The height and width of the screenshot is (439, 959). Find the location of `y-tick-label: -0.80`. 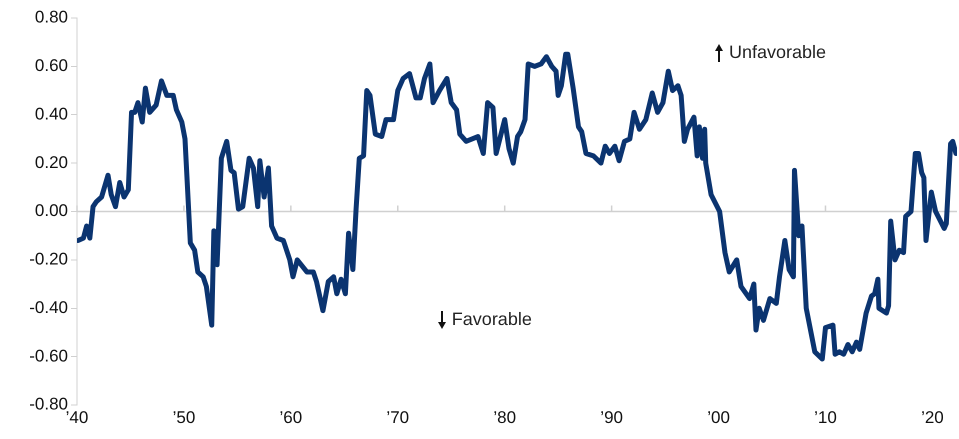

y-tick-label: -0.80 is located at coordinates (48, 404).